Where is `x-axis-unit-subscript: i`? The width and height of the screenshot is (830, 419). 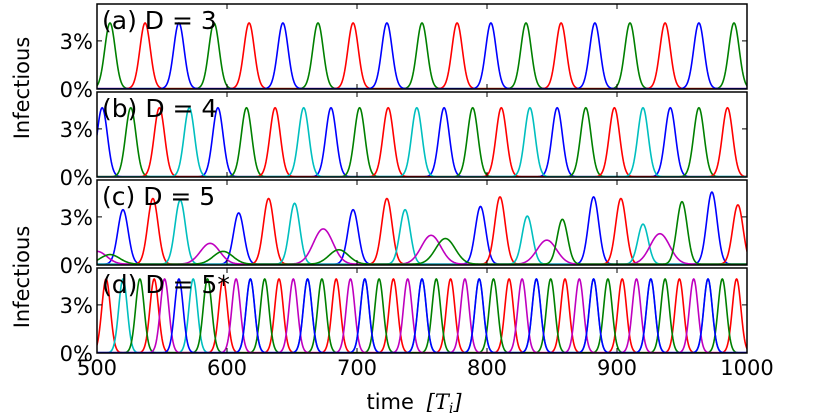
x-axis-unit-subscript: i is located at coordinates (451, 408).